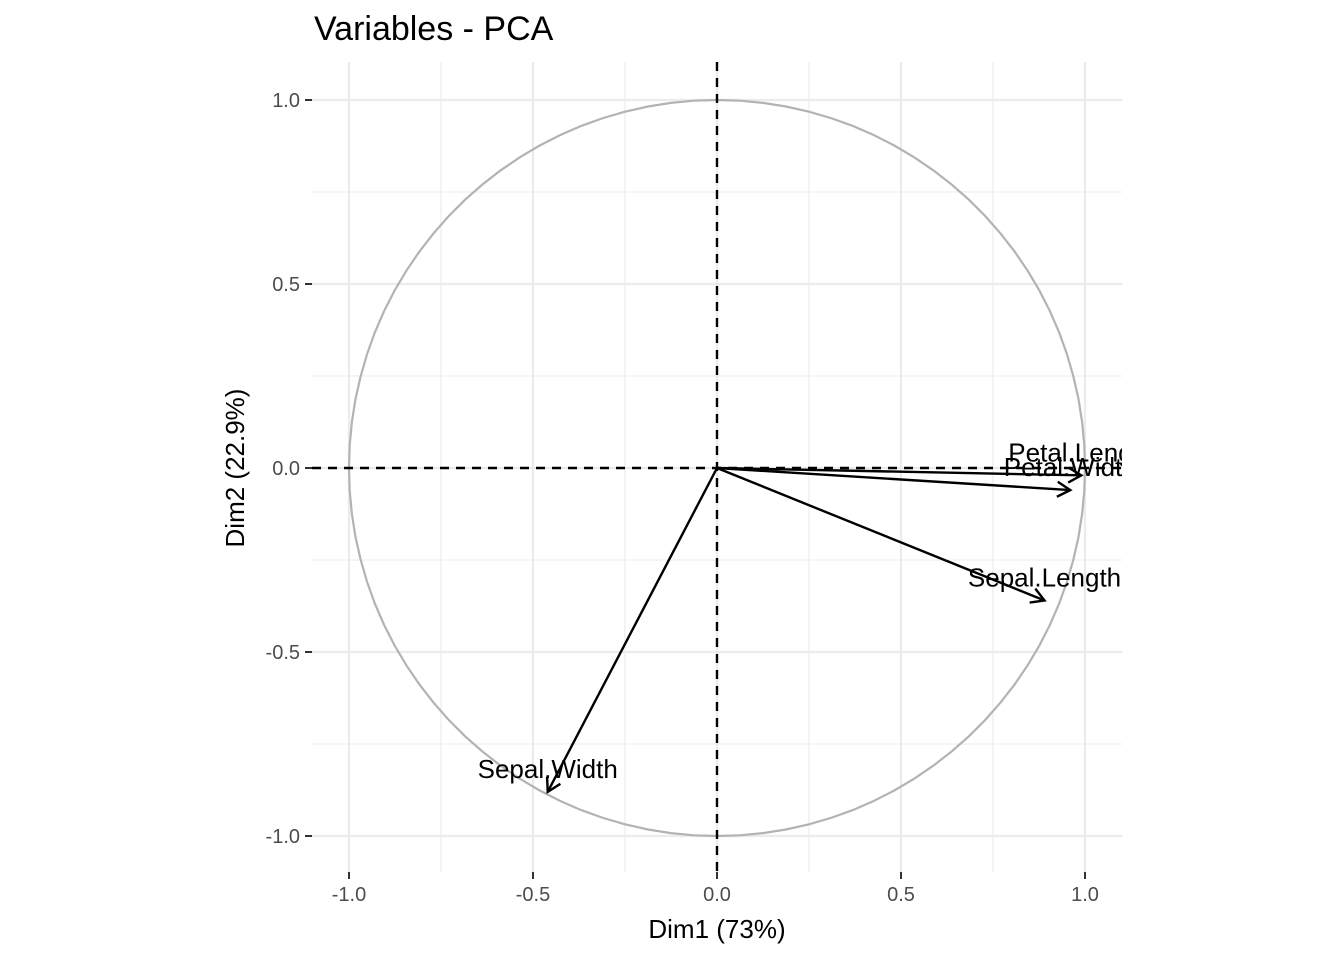  I want to click on arrowhead-sepal-width, so click(553, 785).